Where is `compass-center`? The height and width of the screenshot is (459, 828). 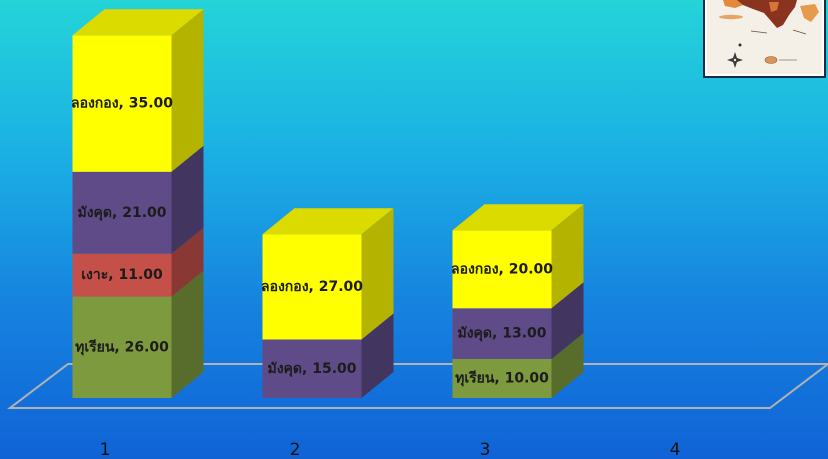 compass-center is located at coordinates (735, 60).